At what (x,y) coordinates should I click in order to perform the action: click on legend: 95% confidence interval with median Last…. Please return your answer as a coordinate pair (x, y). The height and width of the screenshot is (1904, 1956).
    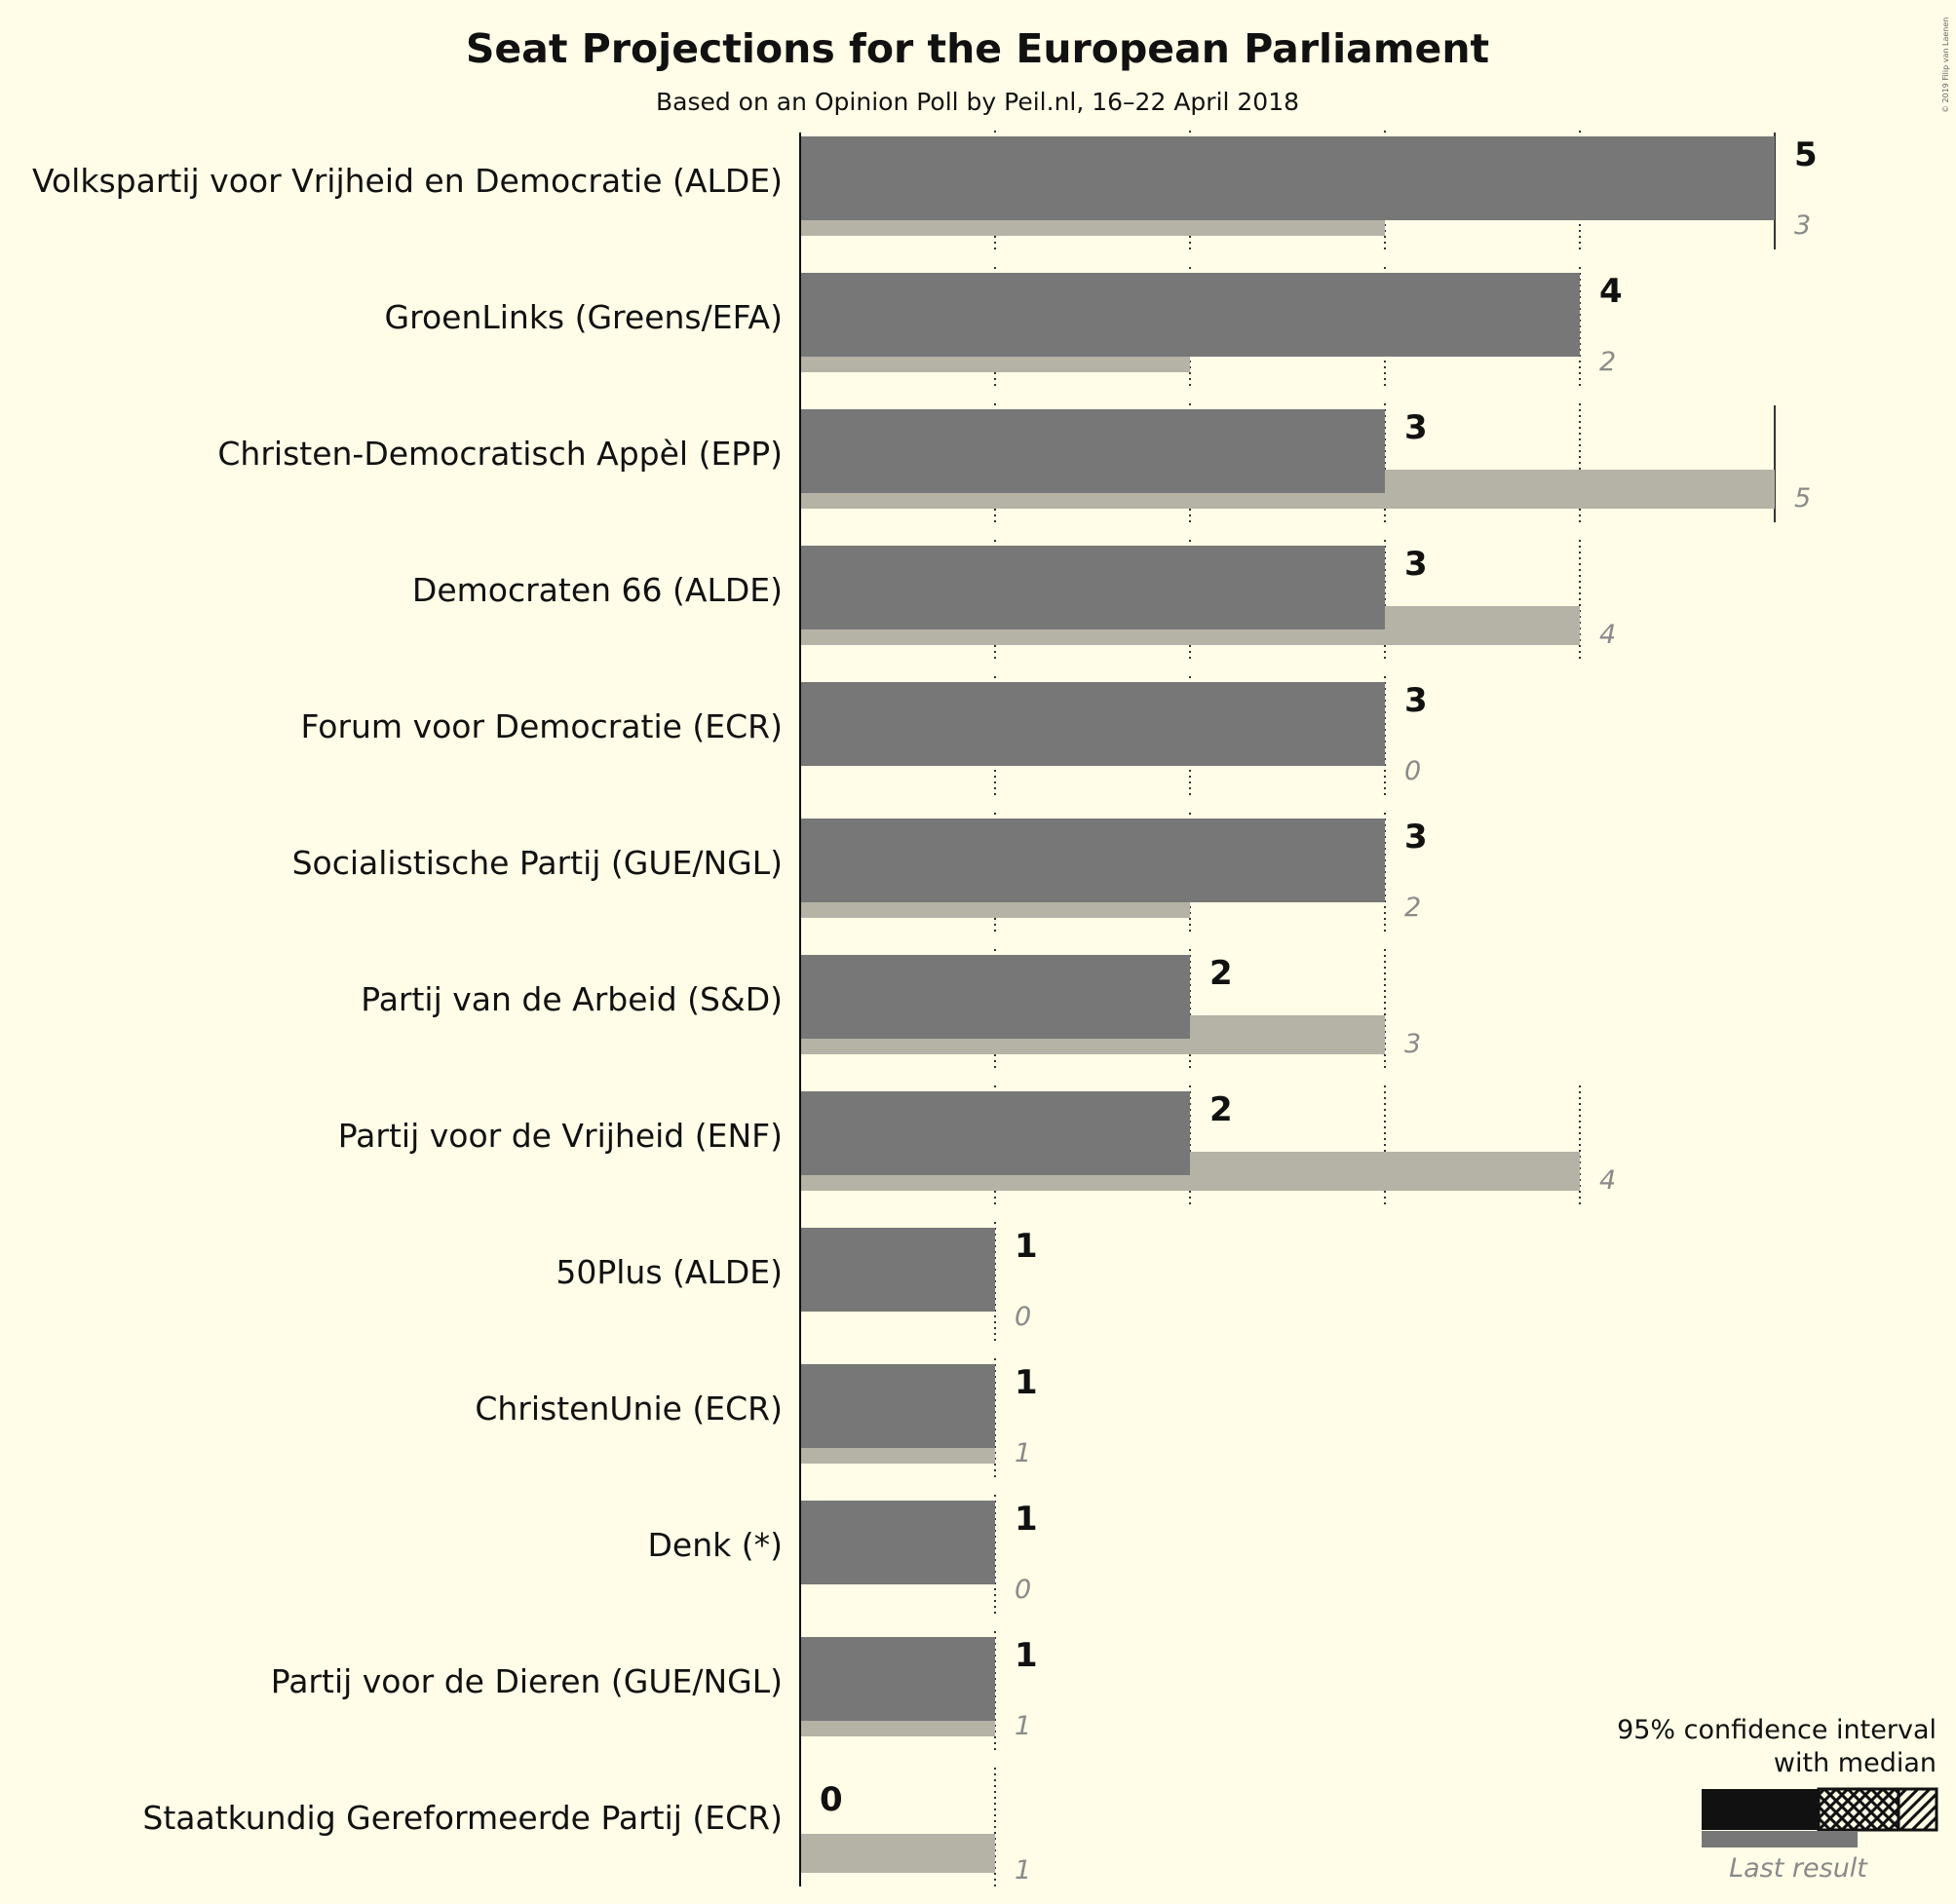
    Looking at the image, I should click on (1777, 1799).